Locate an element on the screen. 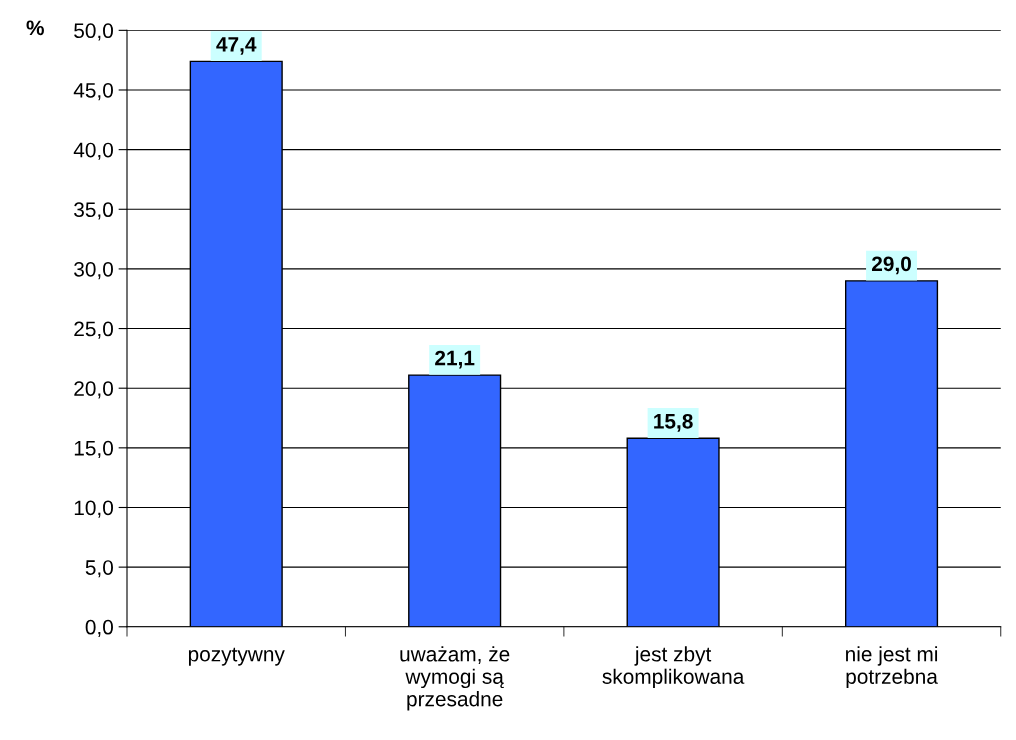  y-tick-label: 15,0 is located at coordinates (93, 449).